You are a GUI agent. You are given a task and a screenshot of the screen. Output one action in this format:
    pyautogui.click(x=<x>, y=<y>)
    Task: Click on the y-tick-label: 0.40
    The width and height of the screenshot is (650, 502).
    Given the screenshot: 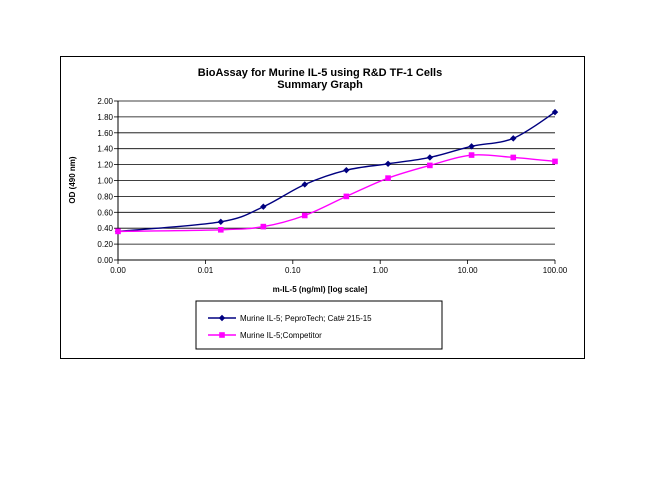 What is the action you would take?
    pyautogui.click(x=105, y=228)
    